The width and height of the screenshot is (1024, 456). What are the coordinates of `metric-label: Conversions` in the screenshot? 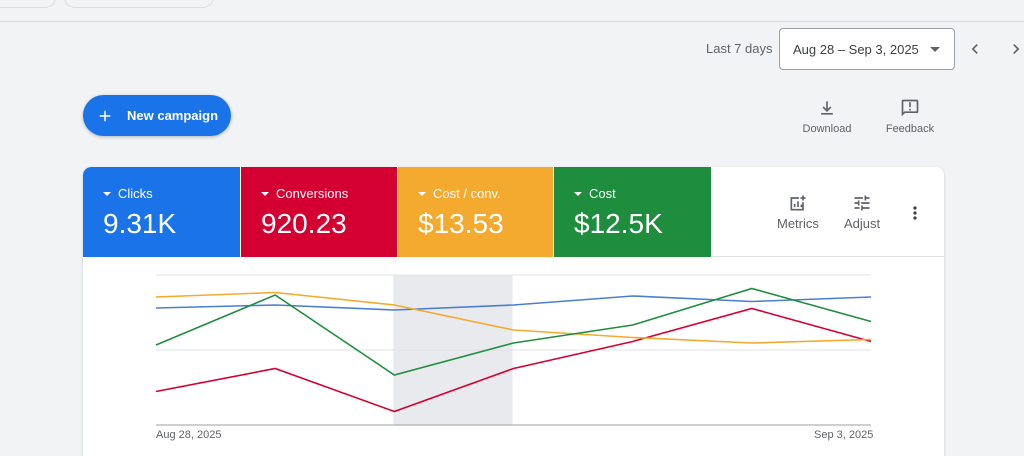 It's located at (312, 193).